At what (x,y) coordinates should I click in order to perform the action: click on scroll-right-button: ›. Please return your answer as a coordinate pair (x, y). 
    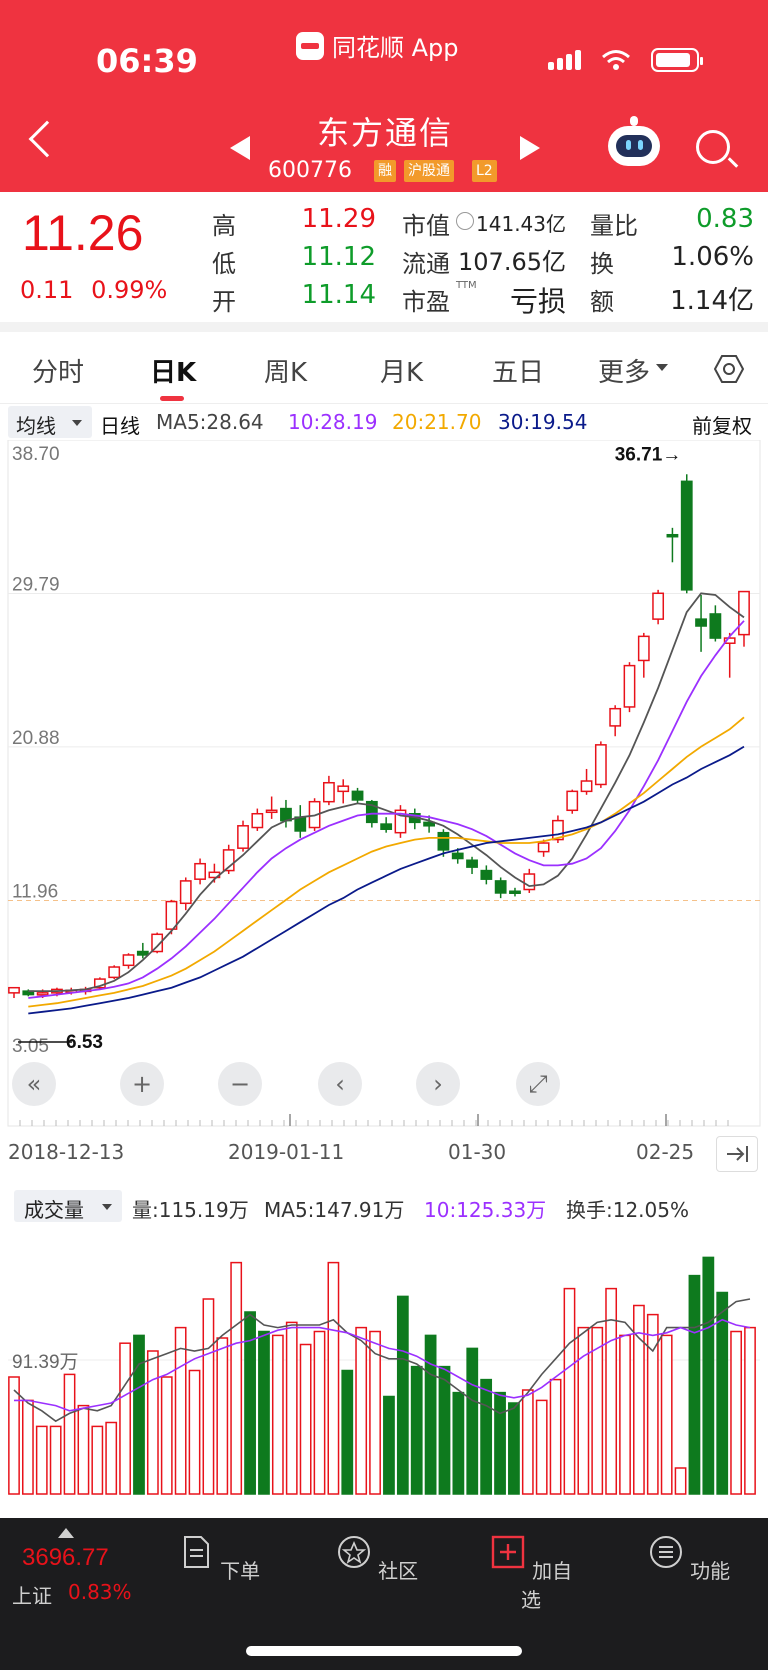
    Looking at the image, I should click on (438, 1084).